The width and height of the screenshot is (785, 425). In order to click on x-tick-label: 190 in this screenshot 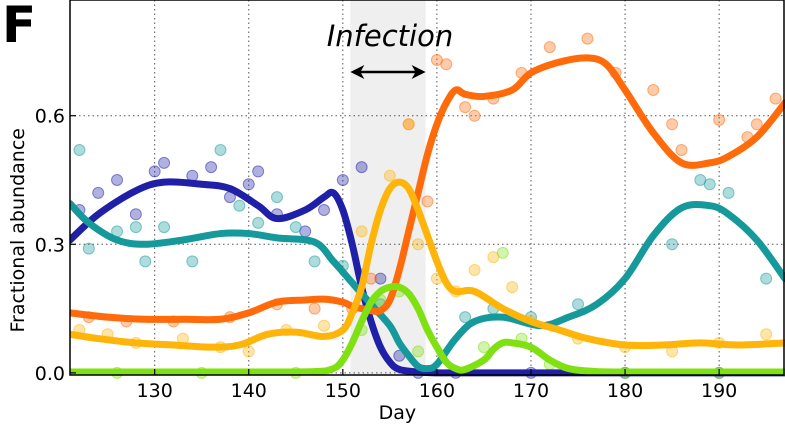, I will do `click(719, 391)`.